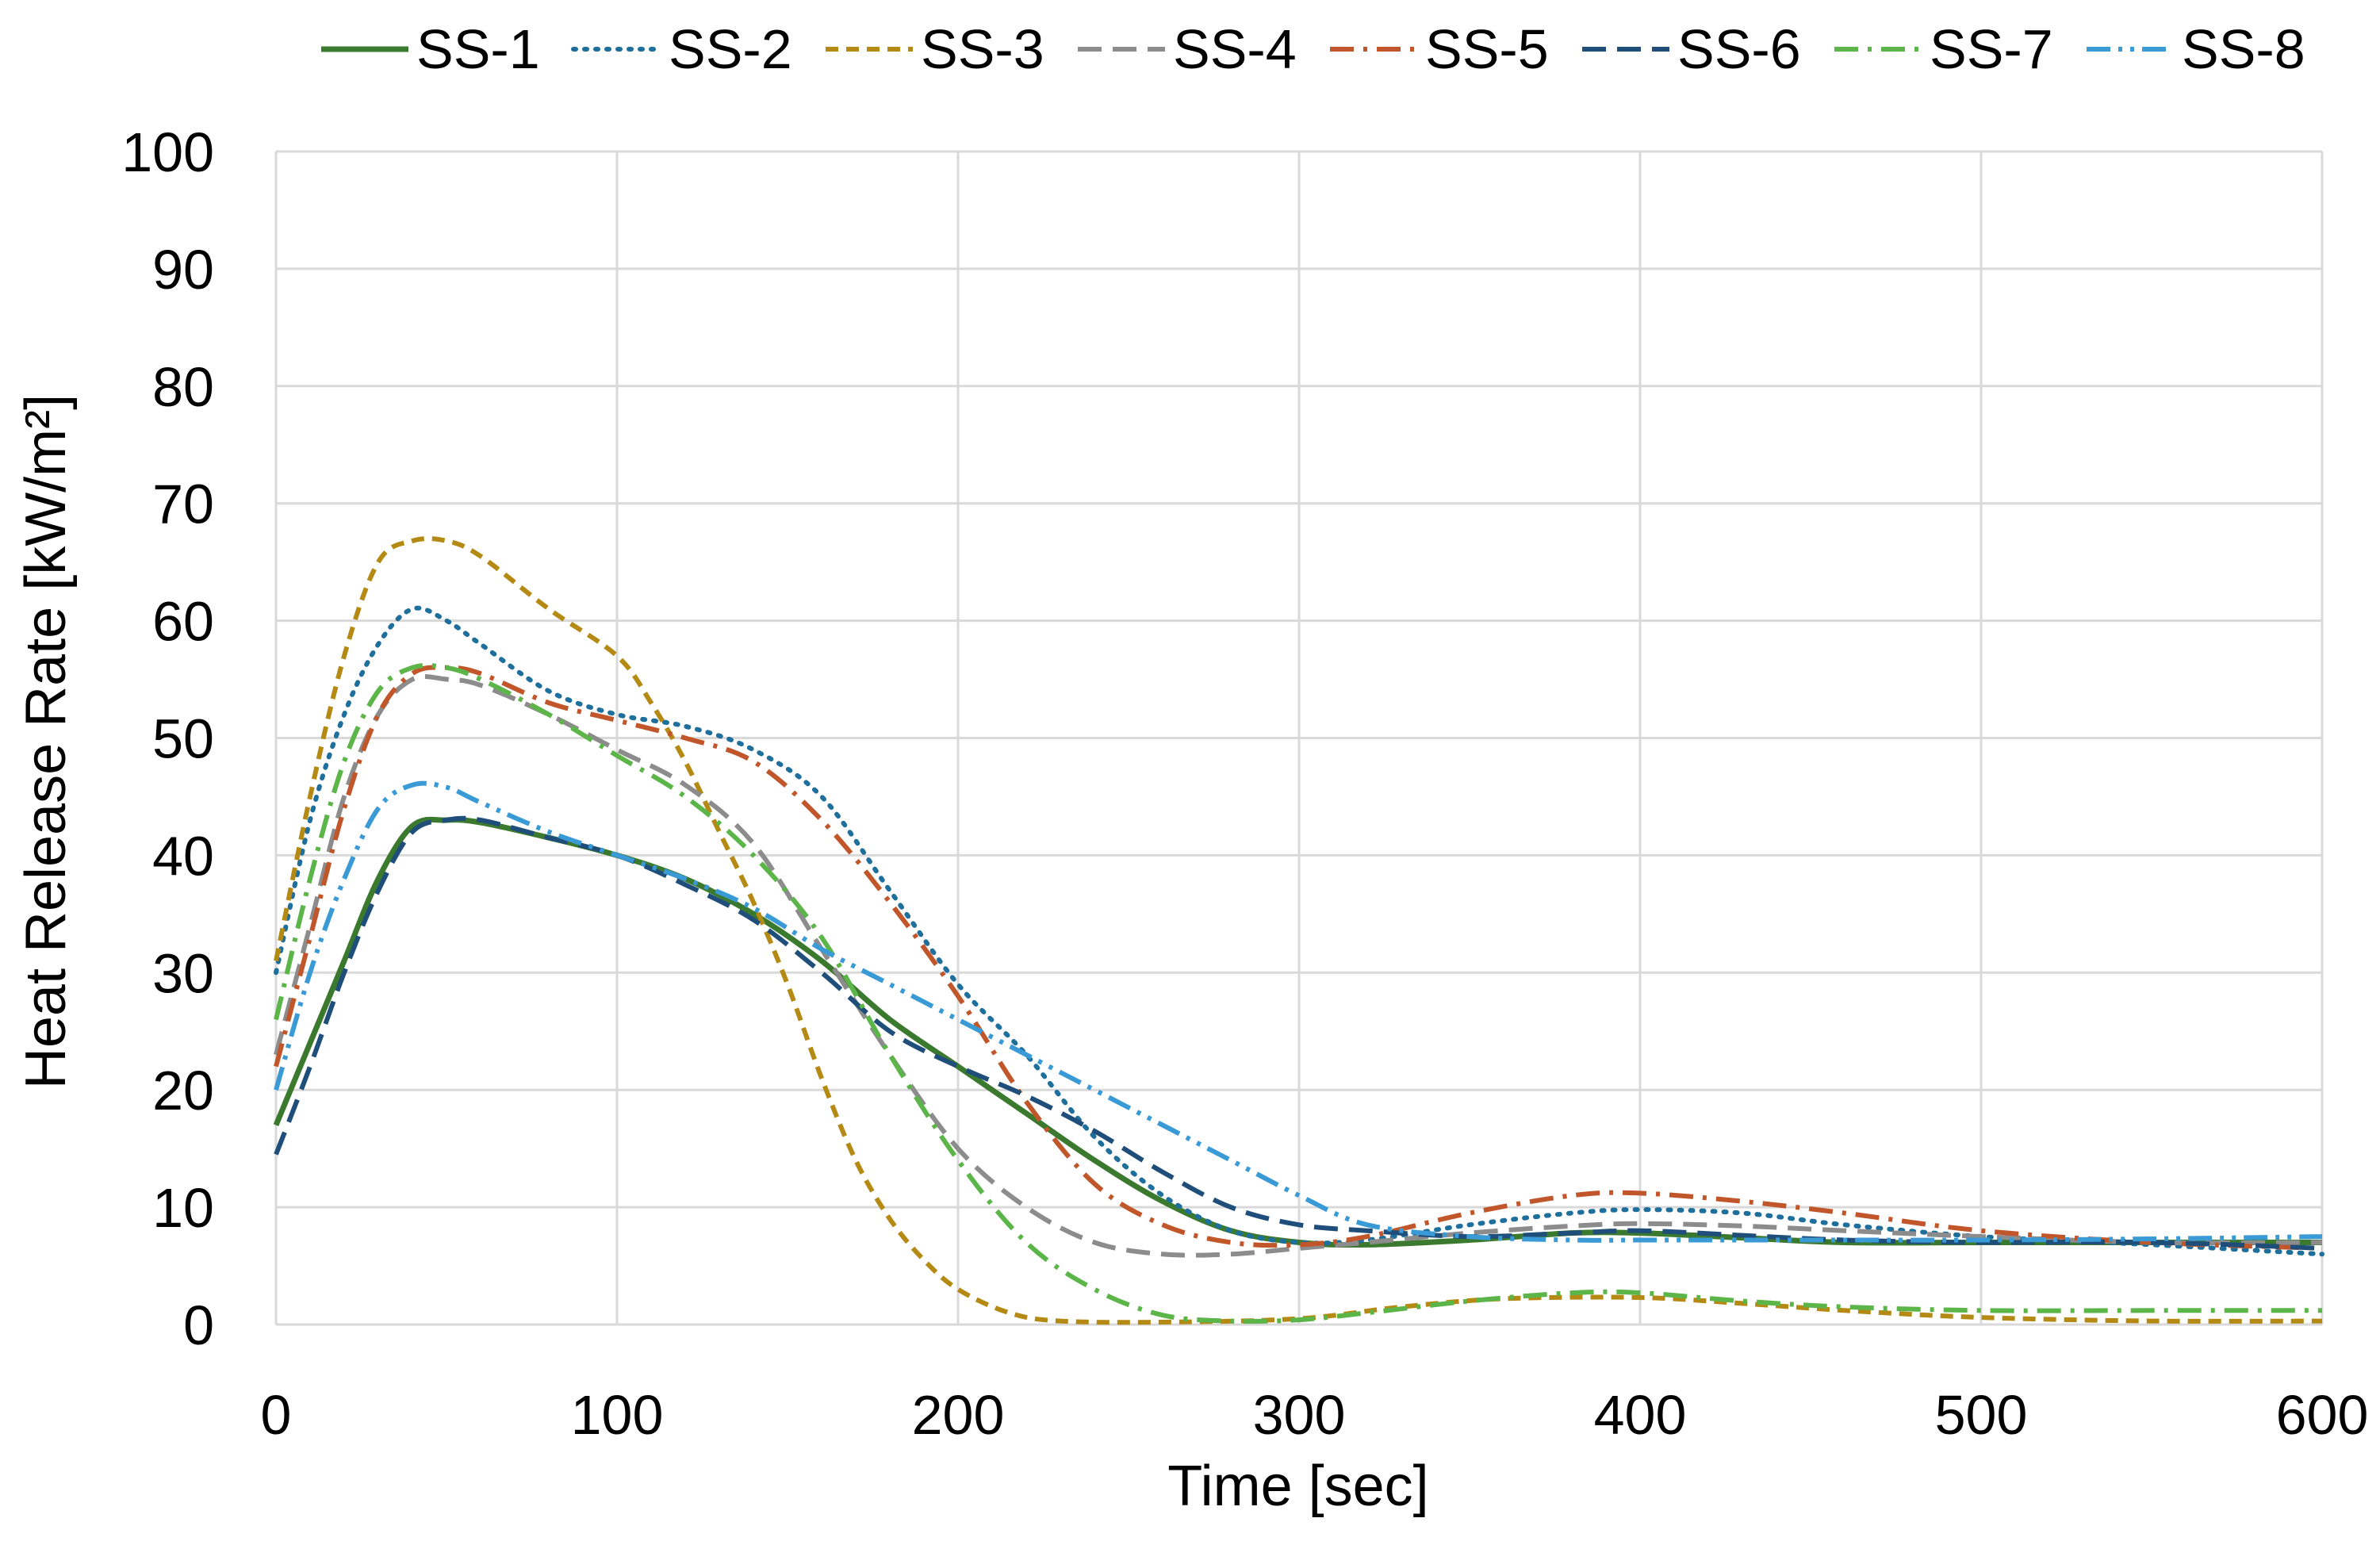  I want to click on legend-label-ss-8: SS-8, so click(2243, 49).